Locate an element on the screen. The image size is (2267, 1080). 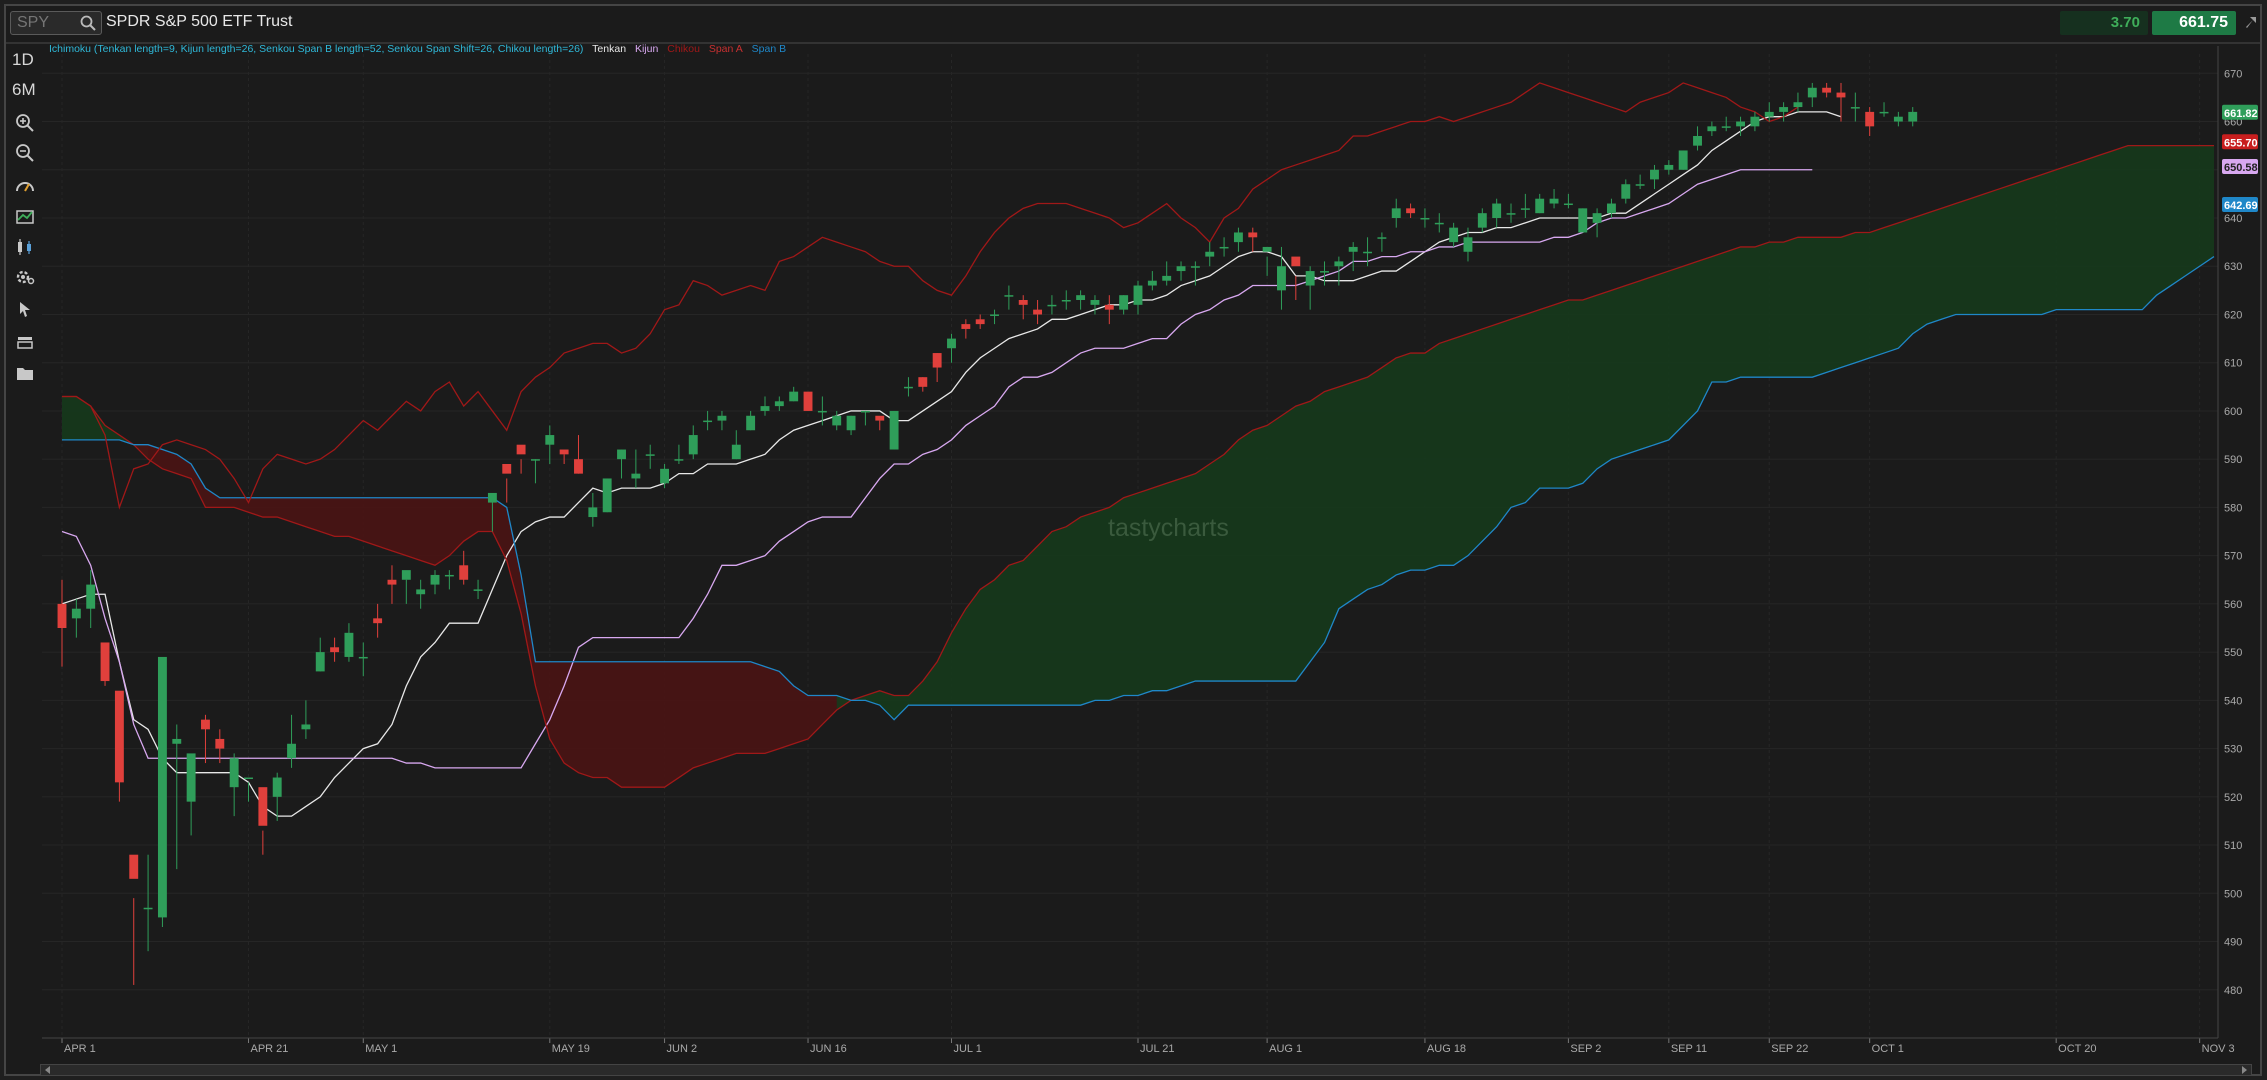
y-tick-label: 530 is located at coordinates (2233, 750).